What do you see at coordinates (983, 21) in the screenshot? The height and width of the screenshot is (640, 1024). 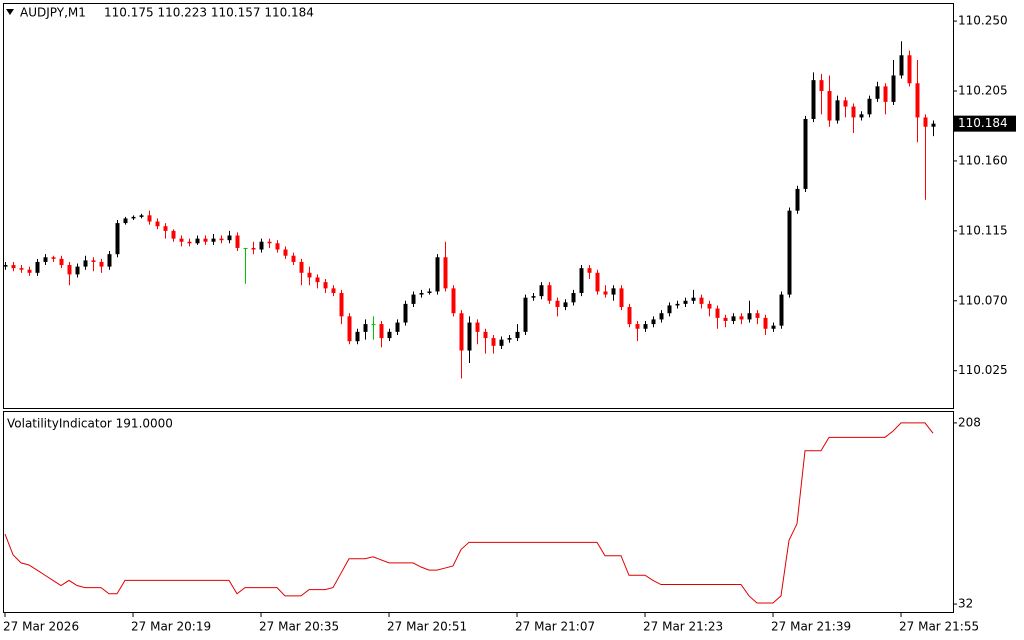 I see `y-tick-label: 110.250` at bounding box center [983, 21].